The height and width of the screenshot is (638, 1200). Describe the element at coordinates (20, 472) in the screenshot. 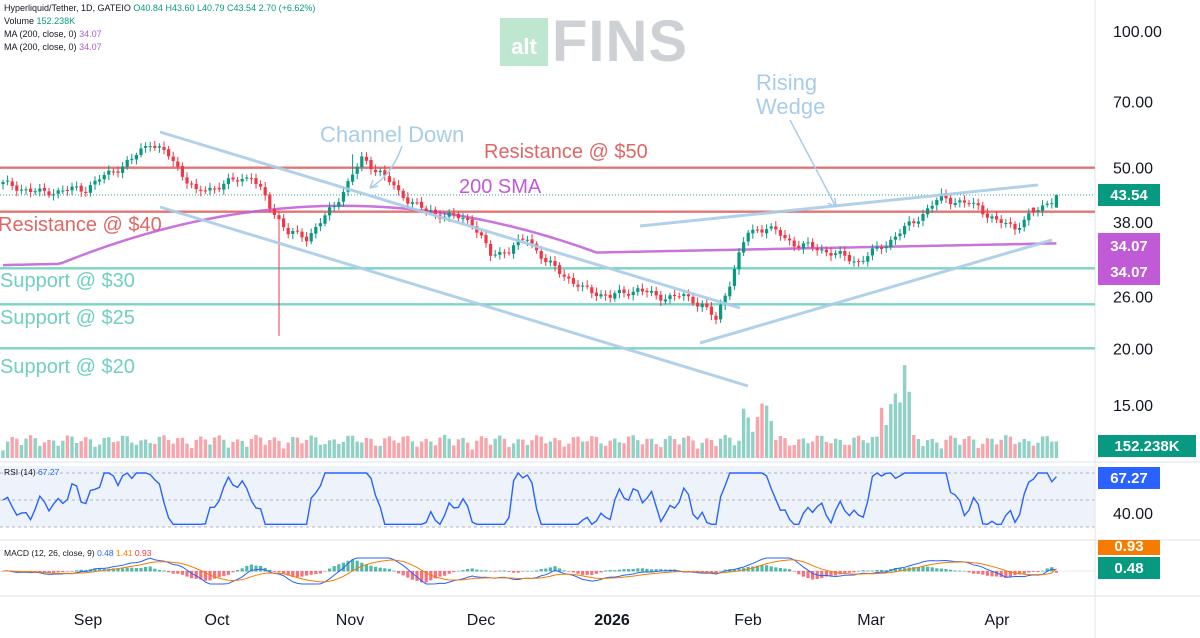

I see `rsi-label: RSI (14)` at that location.